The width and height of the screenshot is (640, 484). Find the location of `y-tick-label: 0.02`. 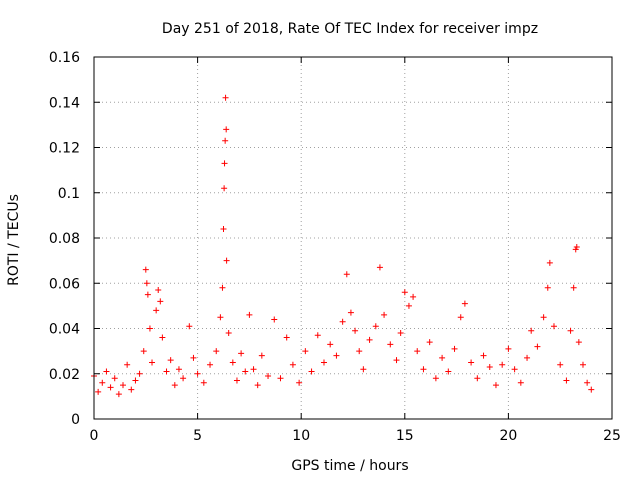

y-tick-label: 0.02 is located at coordinates (64, 375).